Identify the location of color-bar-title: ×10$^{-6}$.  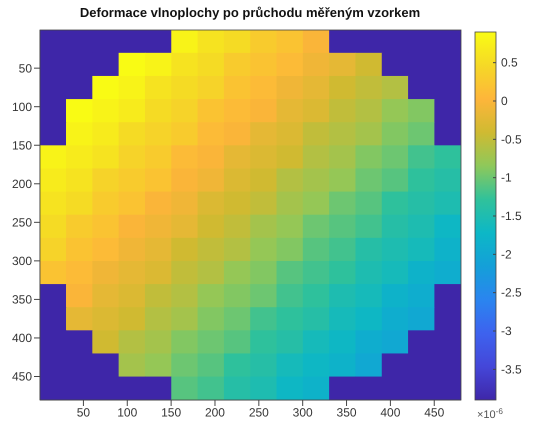
(490, 413).